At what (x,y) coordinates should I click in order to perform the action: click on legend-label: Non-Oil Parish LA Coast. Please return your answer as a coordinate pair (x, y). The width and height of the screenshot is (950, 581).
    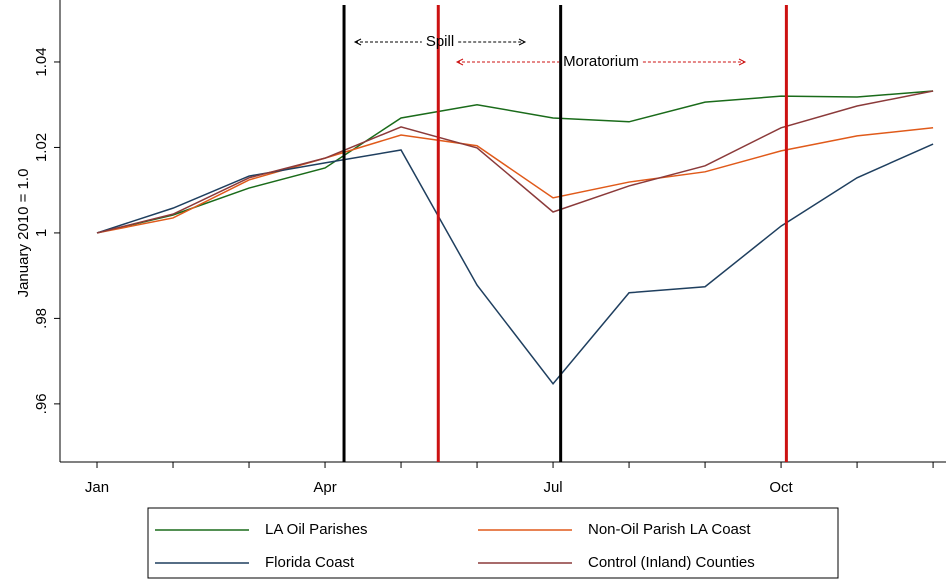
    Looking at the image, I should click on (669, 529).